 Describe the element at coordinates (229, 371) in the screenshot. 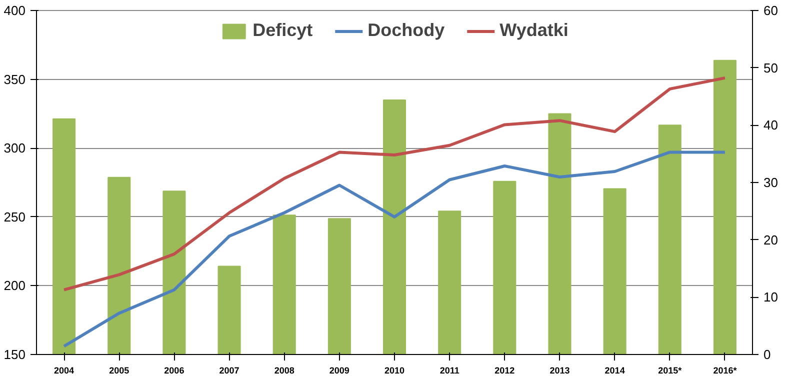

I see `x-tick-label: 2007` at that location.